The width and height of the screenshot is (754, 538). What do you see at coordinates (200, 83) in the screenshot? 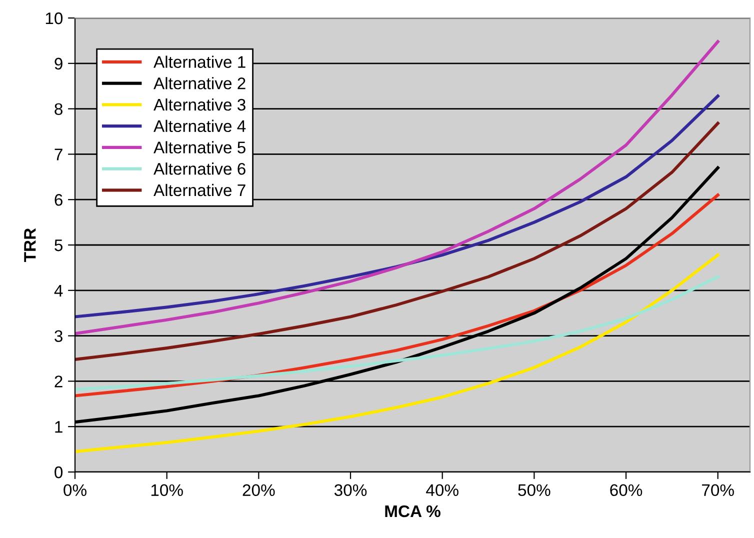
I see `legend-label: Alternative 2` at bounding box center [200, 83].